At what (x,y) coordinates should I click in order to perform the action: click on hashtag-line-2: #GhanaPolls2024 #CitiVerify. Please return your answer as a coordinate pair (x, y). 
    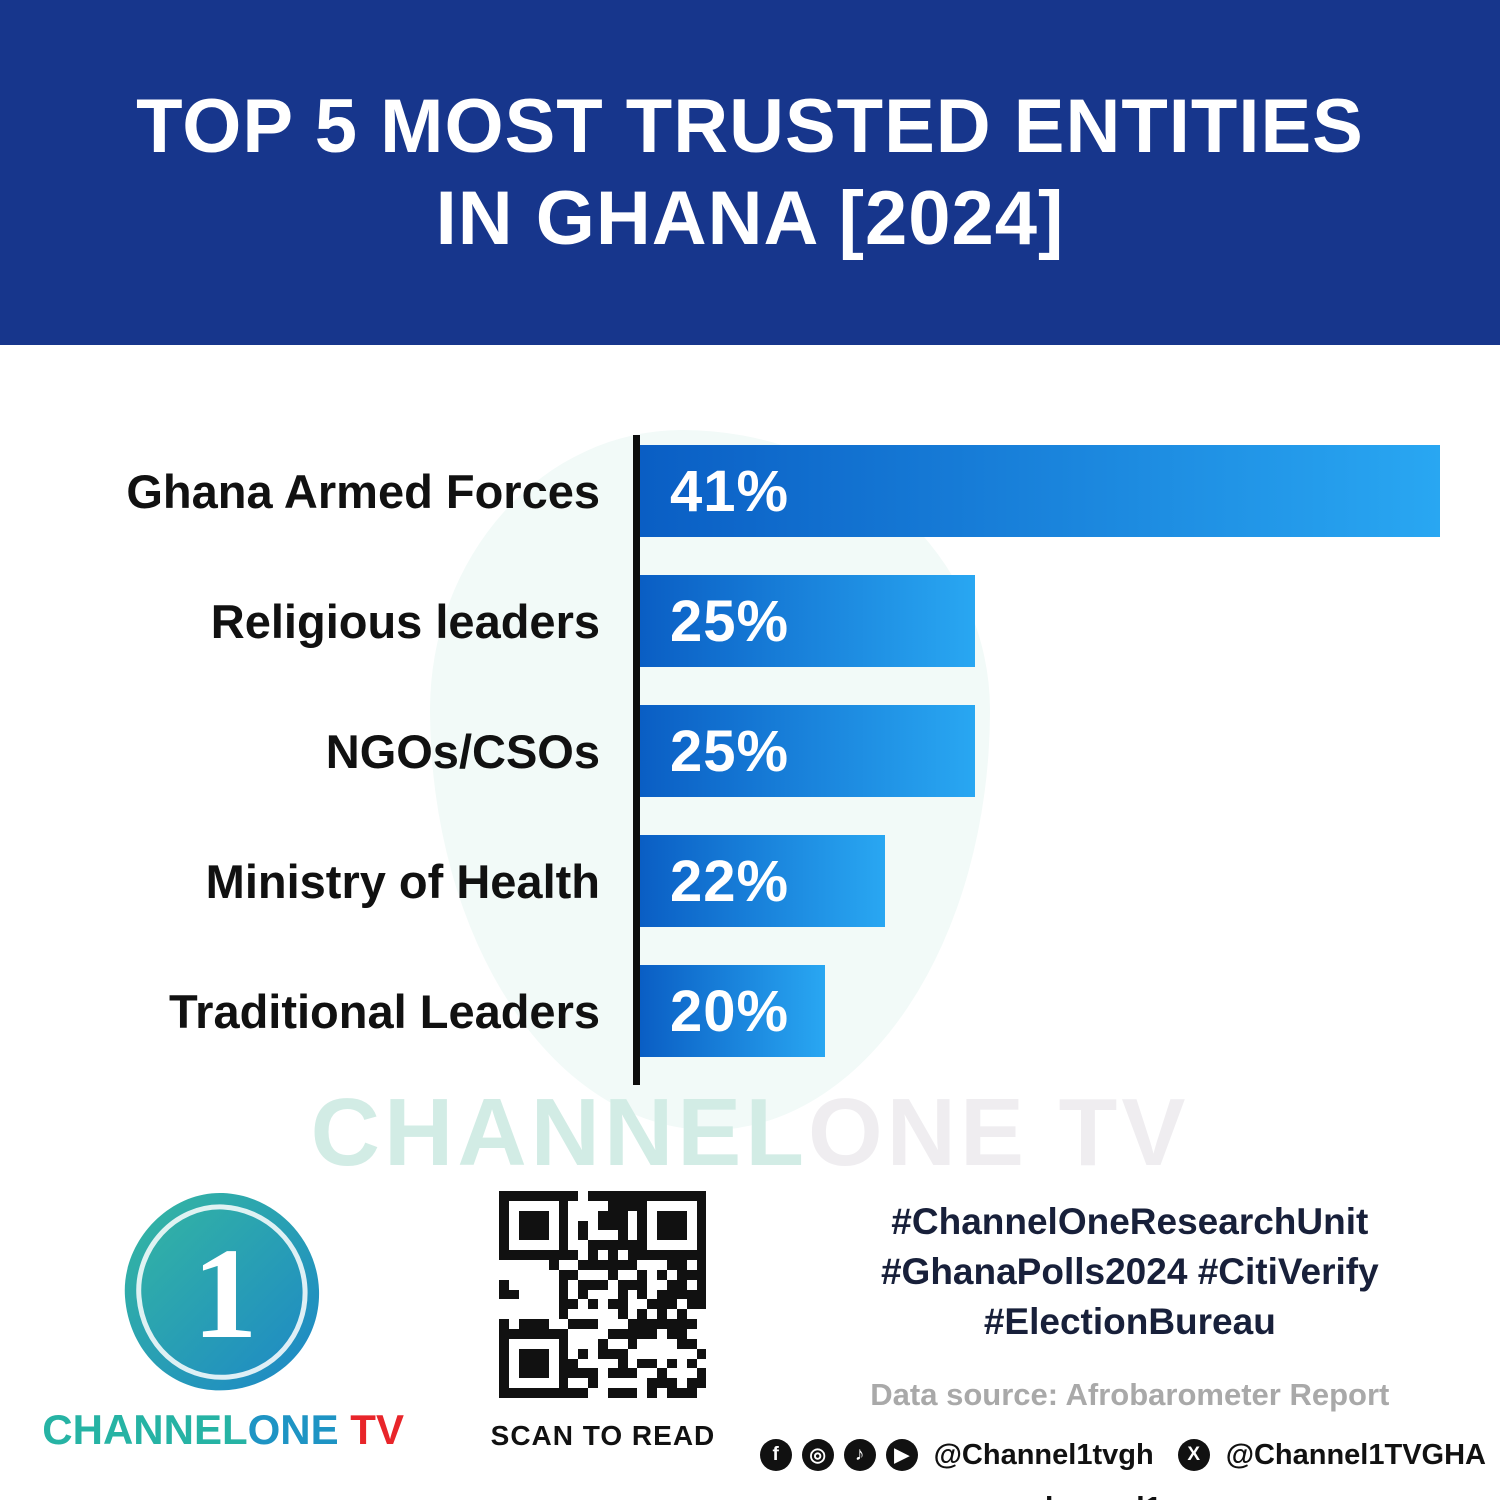
    Looking at the image, I should click on (1129, 1271).